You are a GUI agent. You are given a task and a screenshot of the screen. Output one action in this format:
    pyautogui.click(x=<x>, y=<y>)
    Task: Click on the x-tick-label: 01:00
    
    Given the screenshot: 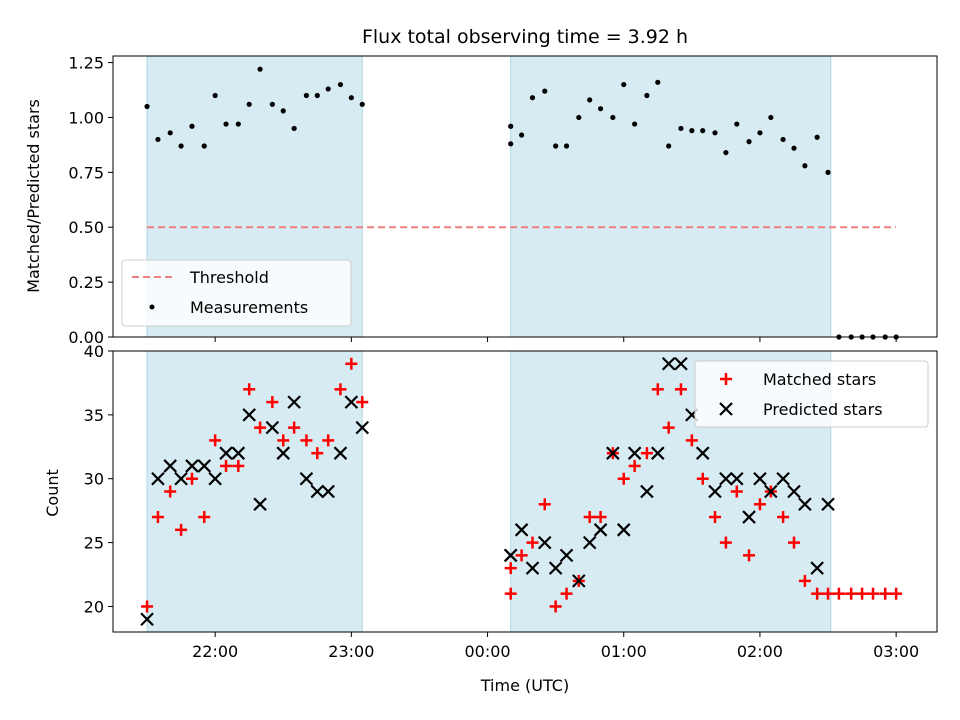 What is the action you would take?
    pyautogui.click(x=624, y=651)
    